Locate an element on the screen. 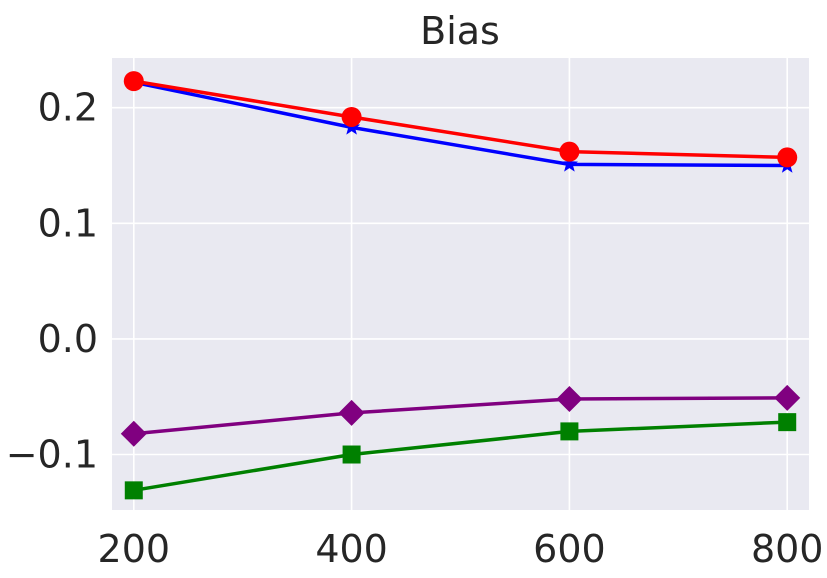 The width and height of the screenshot is (827, 578). y-tick-label: −0.1 is located at coordinates (52, 455).